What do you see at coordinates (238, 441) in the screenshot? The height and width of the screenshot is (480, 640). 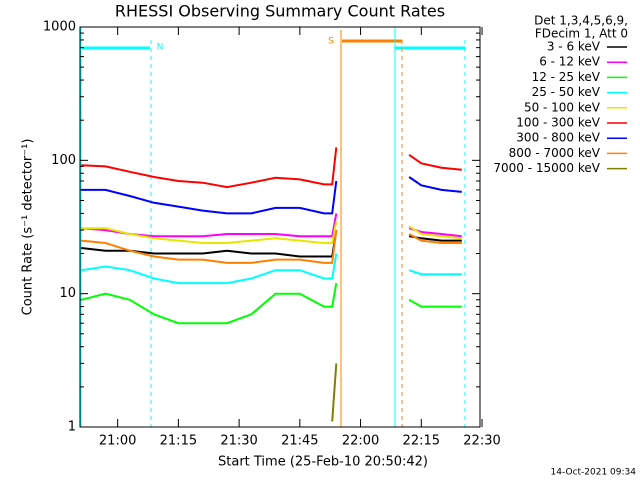 I see `x-tick-label: 21:30` at bounding box center [238, 441].